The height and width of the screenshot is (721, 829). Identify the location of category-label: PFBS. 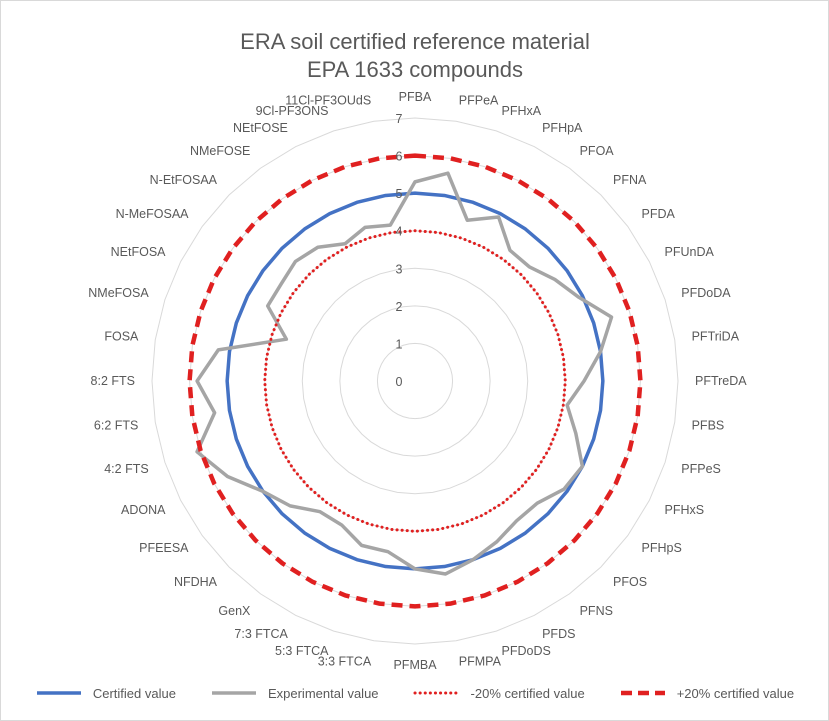
(708, 425).